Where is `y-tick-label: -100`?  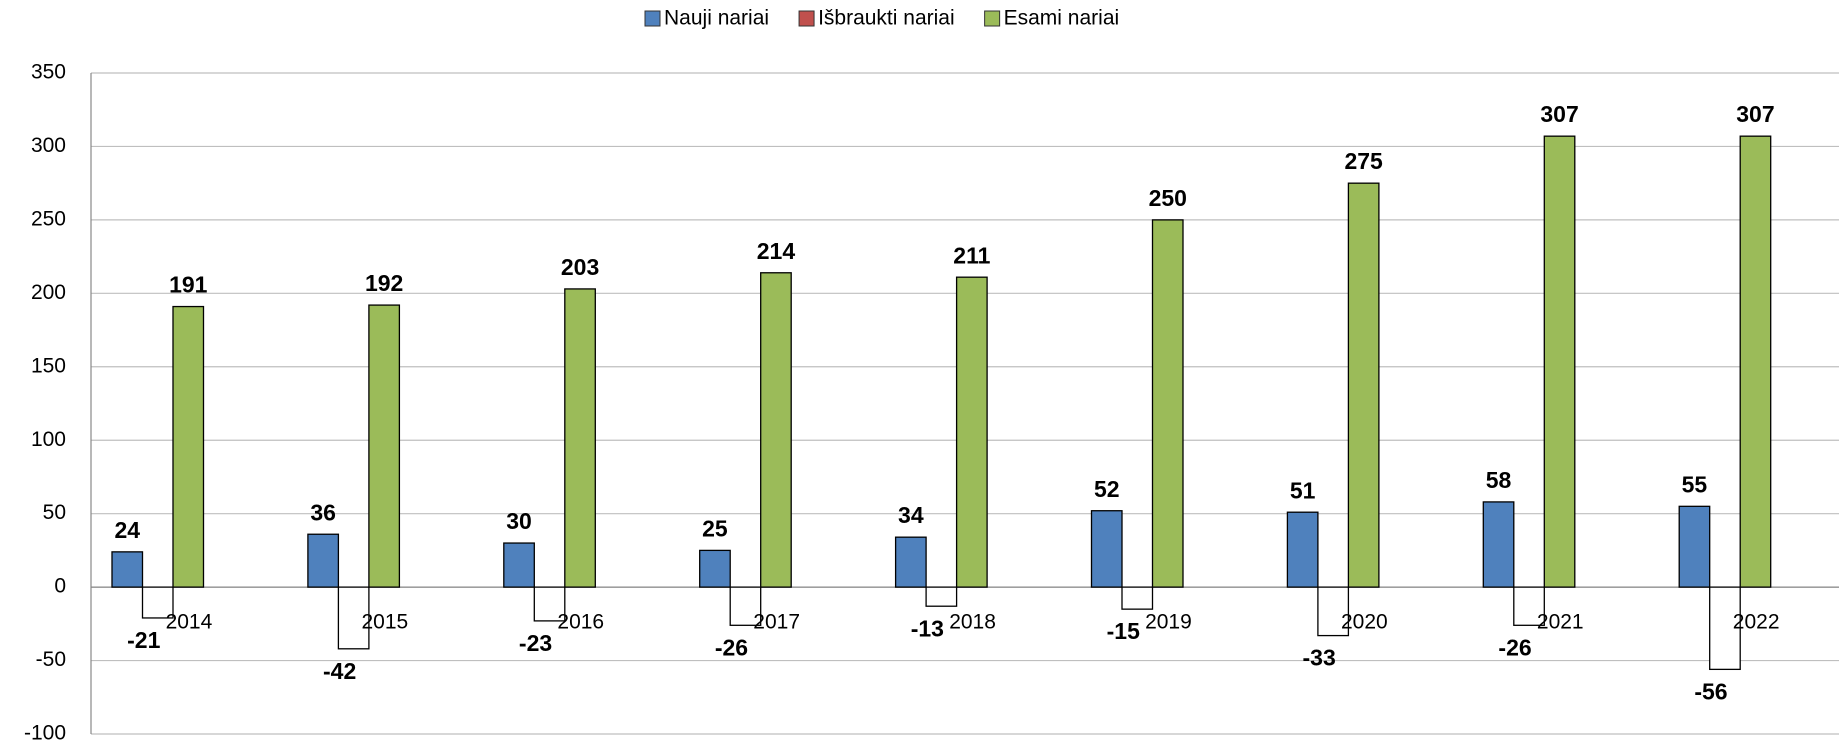
y-tick-label: -100 is located at coordinates (45, 733).